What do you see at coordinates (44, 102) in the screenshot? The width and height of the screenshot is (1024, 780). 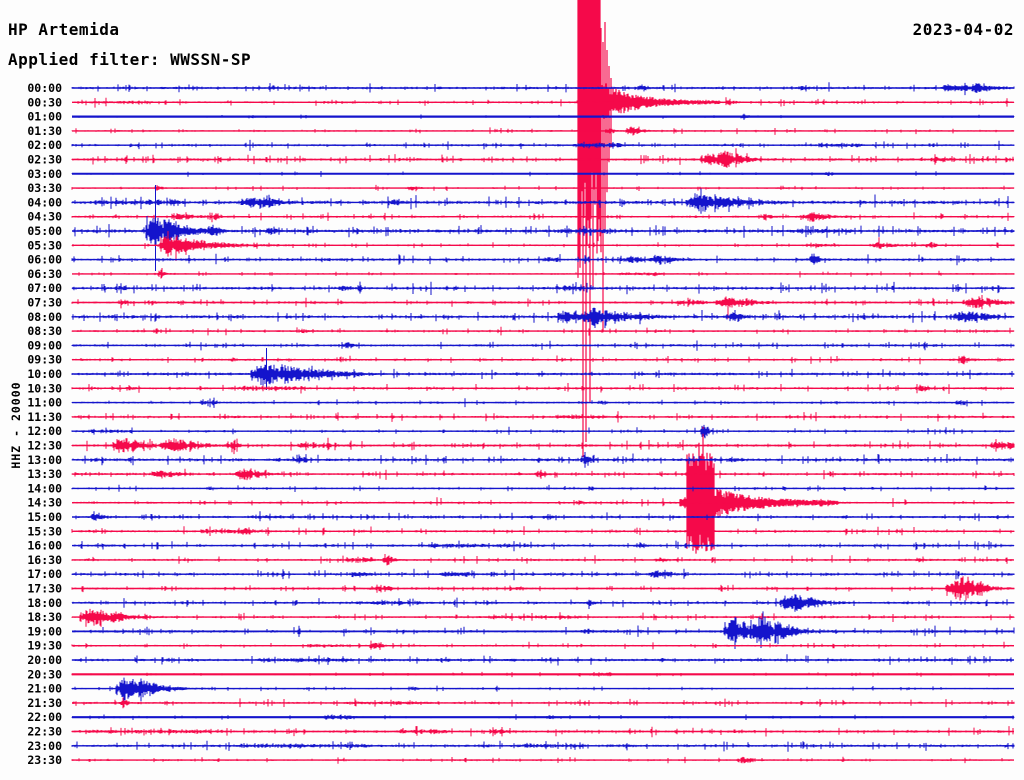 I see `time-label: 00:30` at bounding box center [44, 102].